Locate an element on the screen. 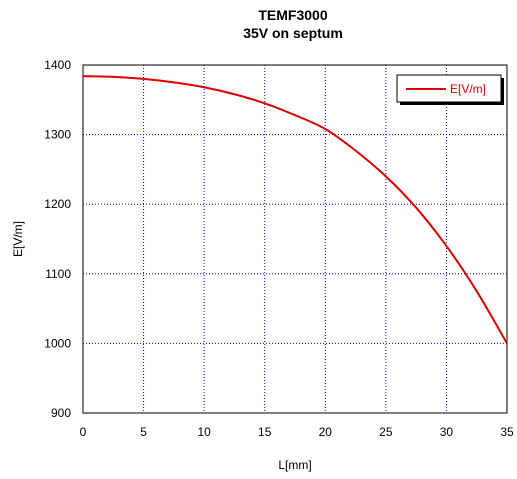 This screenshot has width=517, height=479. y-tick-label-4: 1300 is located at coordinates (57, 135).